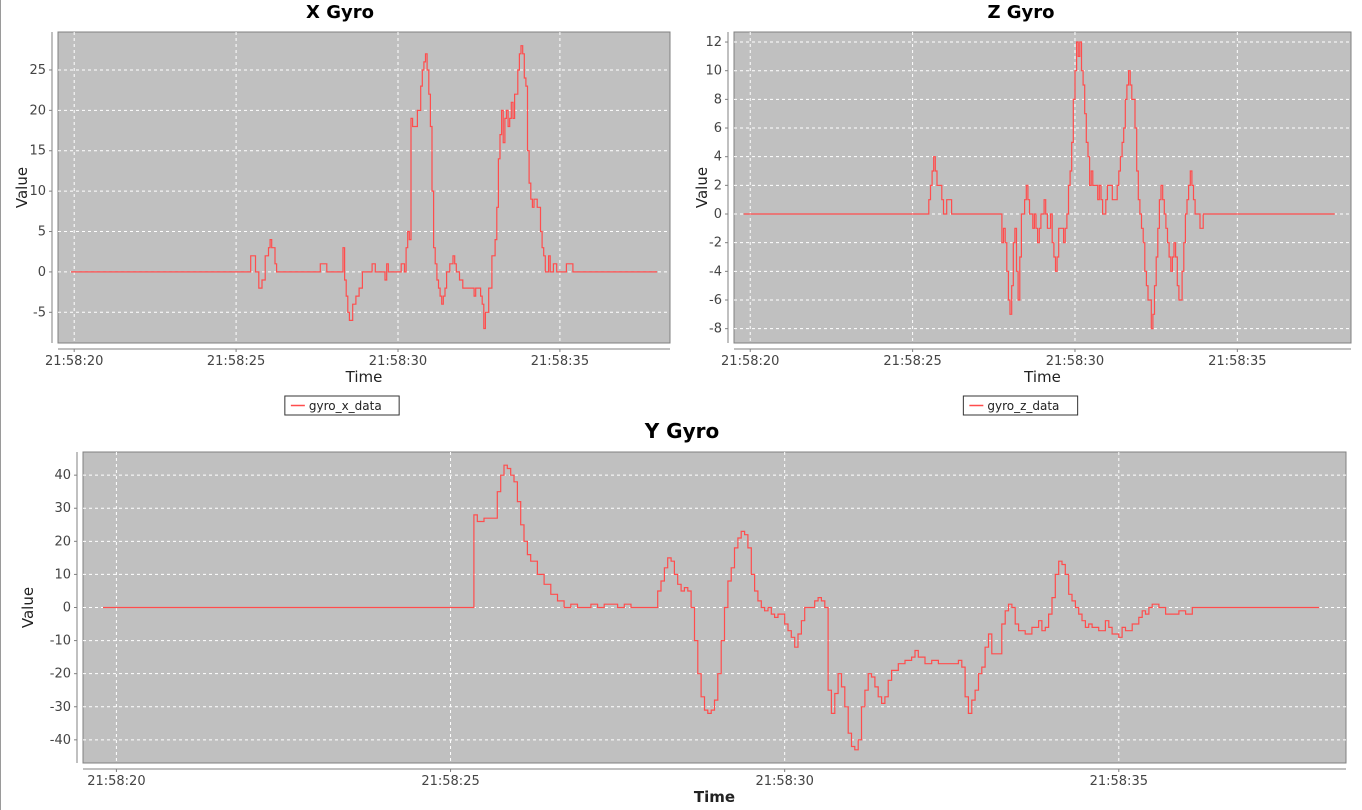  I want to click on y-tick-label: -6, so click(715, 300).